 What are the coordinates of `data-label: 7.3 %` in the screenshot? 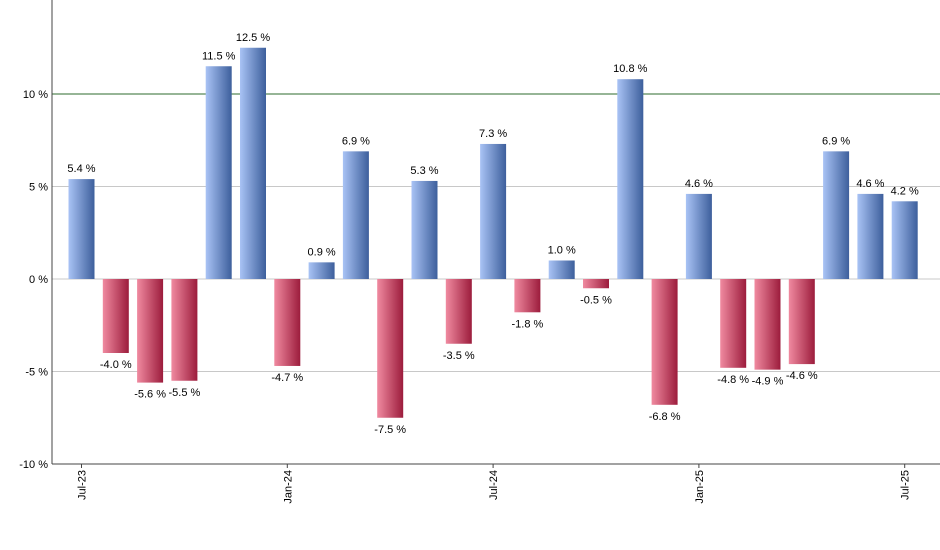 It's located at (493, 134).